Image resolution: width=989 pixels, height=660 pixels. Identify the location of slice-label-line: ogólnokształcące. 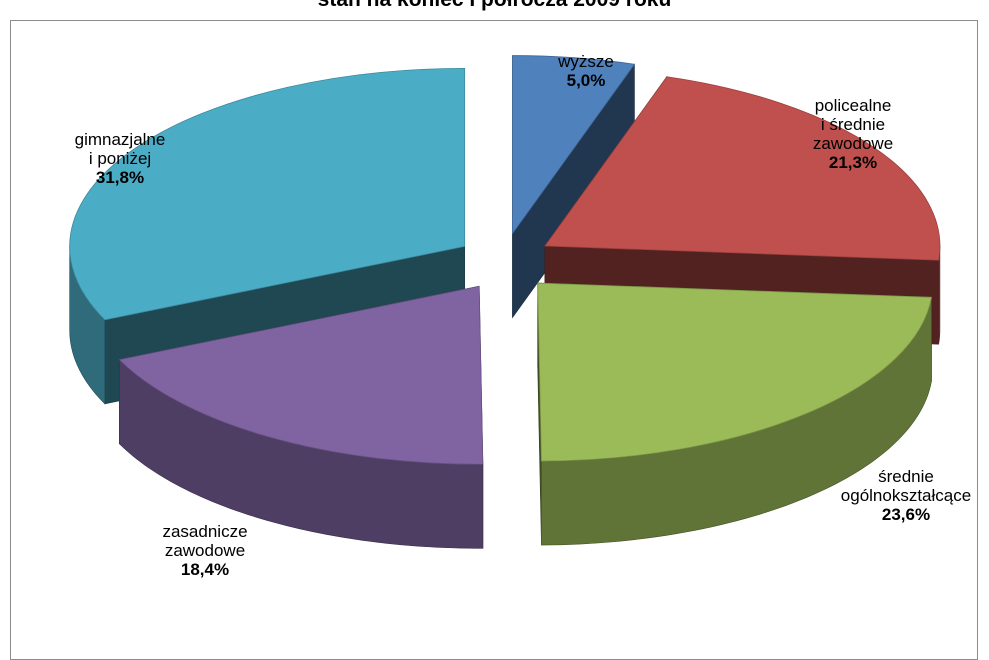
(906, 495).